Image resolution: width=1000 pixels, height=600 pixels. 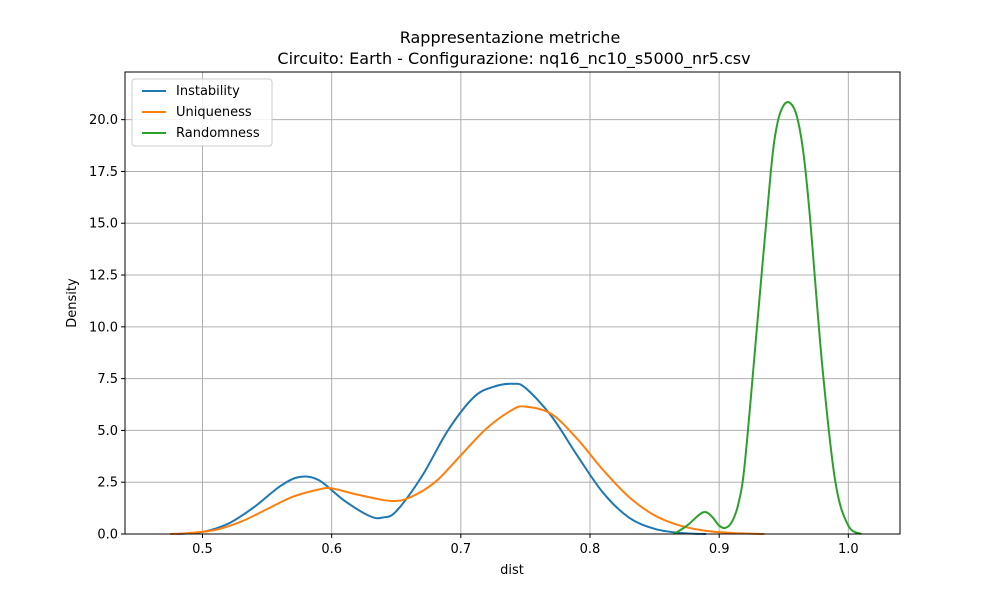 I want to click on y-tick-label: 2.5, so click(x=107, y=483).